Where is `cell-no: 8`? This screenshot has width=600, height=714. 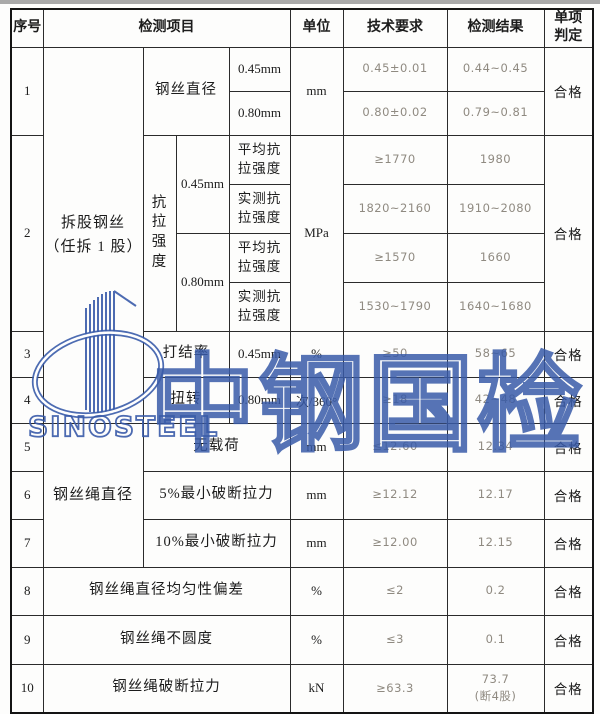
cell-no: 8 is located at coordinates (27, 591).